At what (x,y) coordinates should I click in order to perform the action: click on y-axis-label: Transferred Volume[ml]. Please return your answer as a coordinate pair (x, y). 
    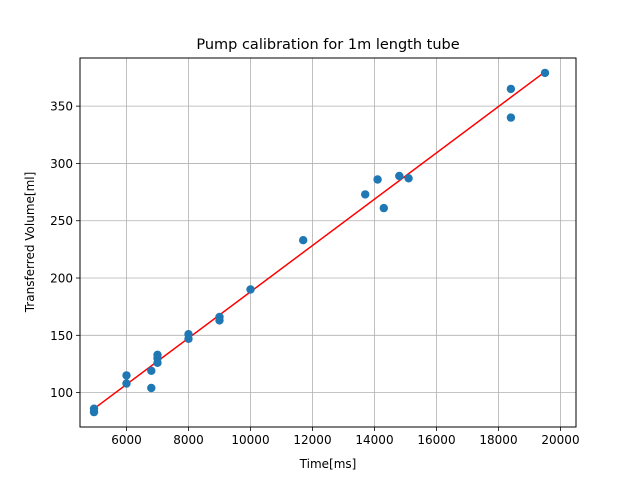
    Looking at the image, I should click on (30, 243).